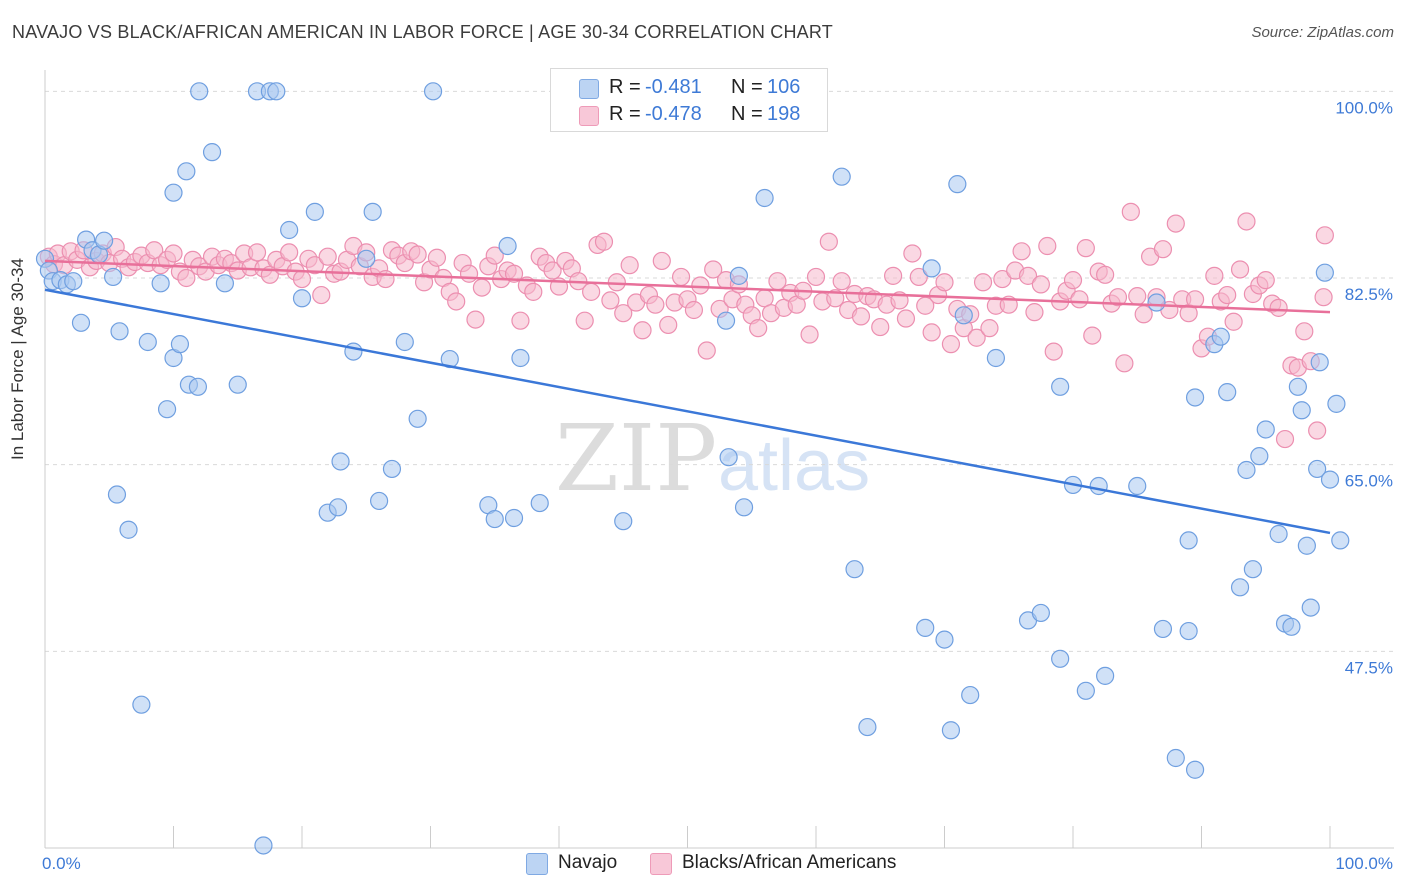  I want to click on black-trend-line, so click(687, 286).